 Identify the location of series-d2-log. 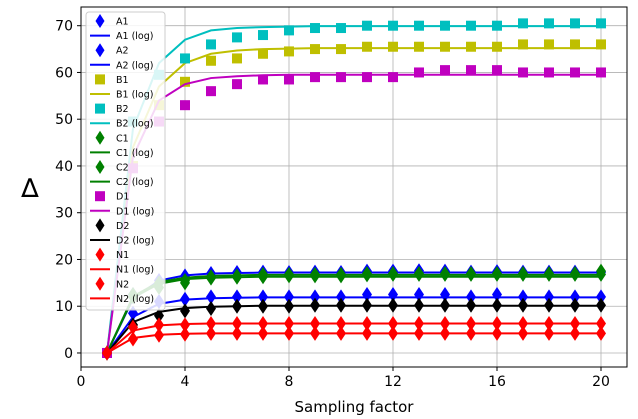
(353, 329).